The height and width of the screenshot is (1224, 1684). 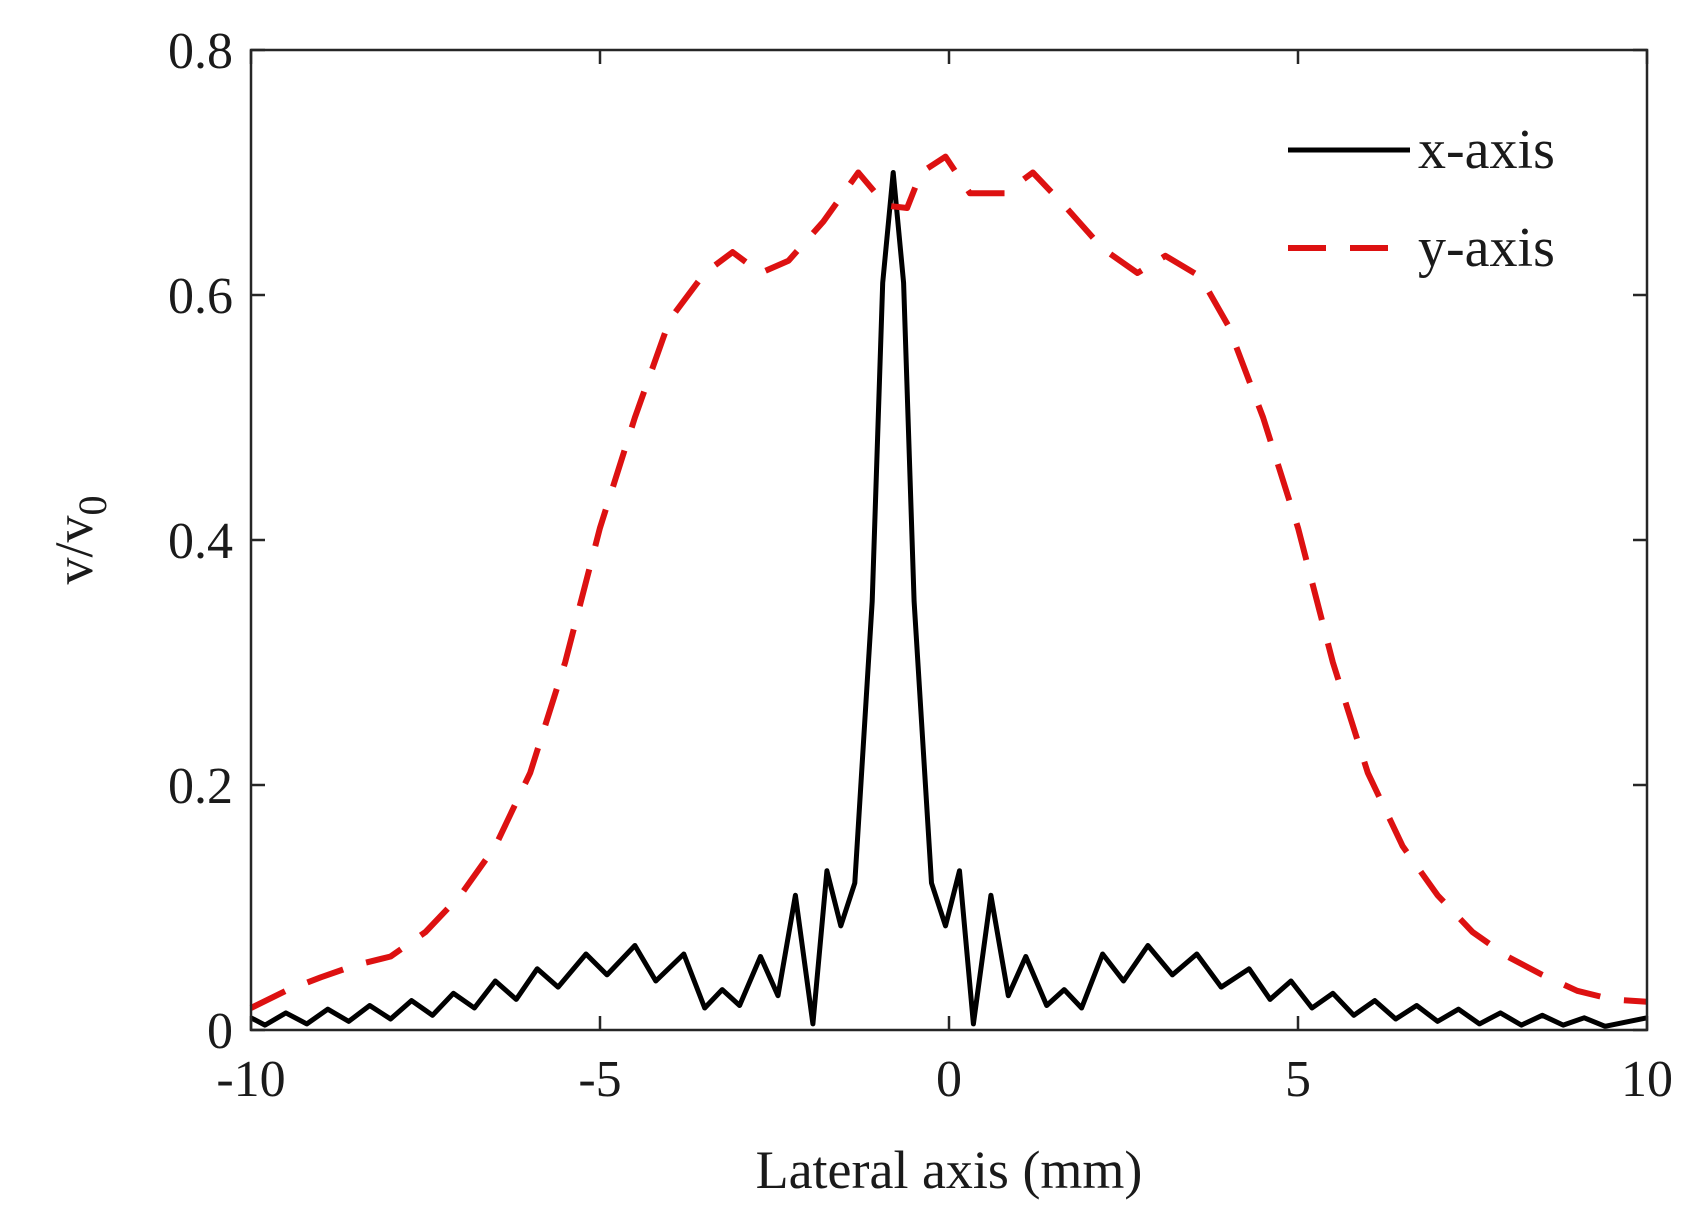 What do you see at coordinates (250, 1079) in the screenshot?
I see `x-tick-label: -10` at bounding box center [250, 1079].